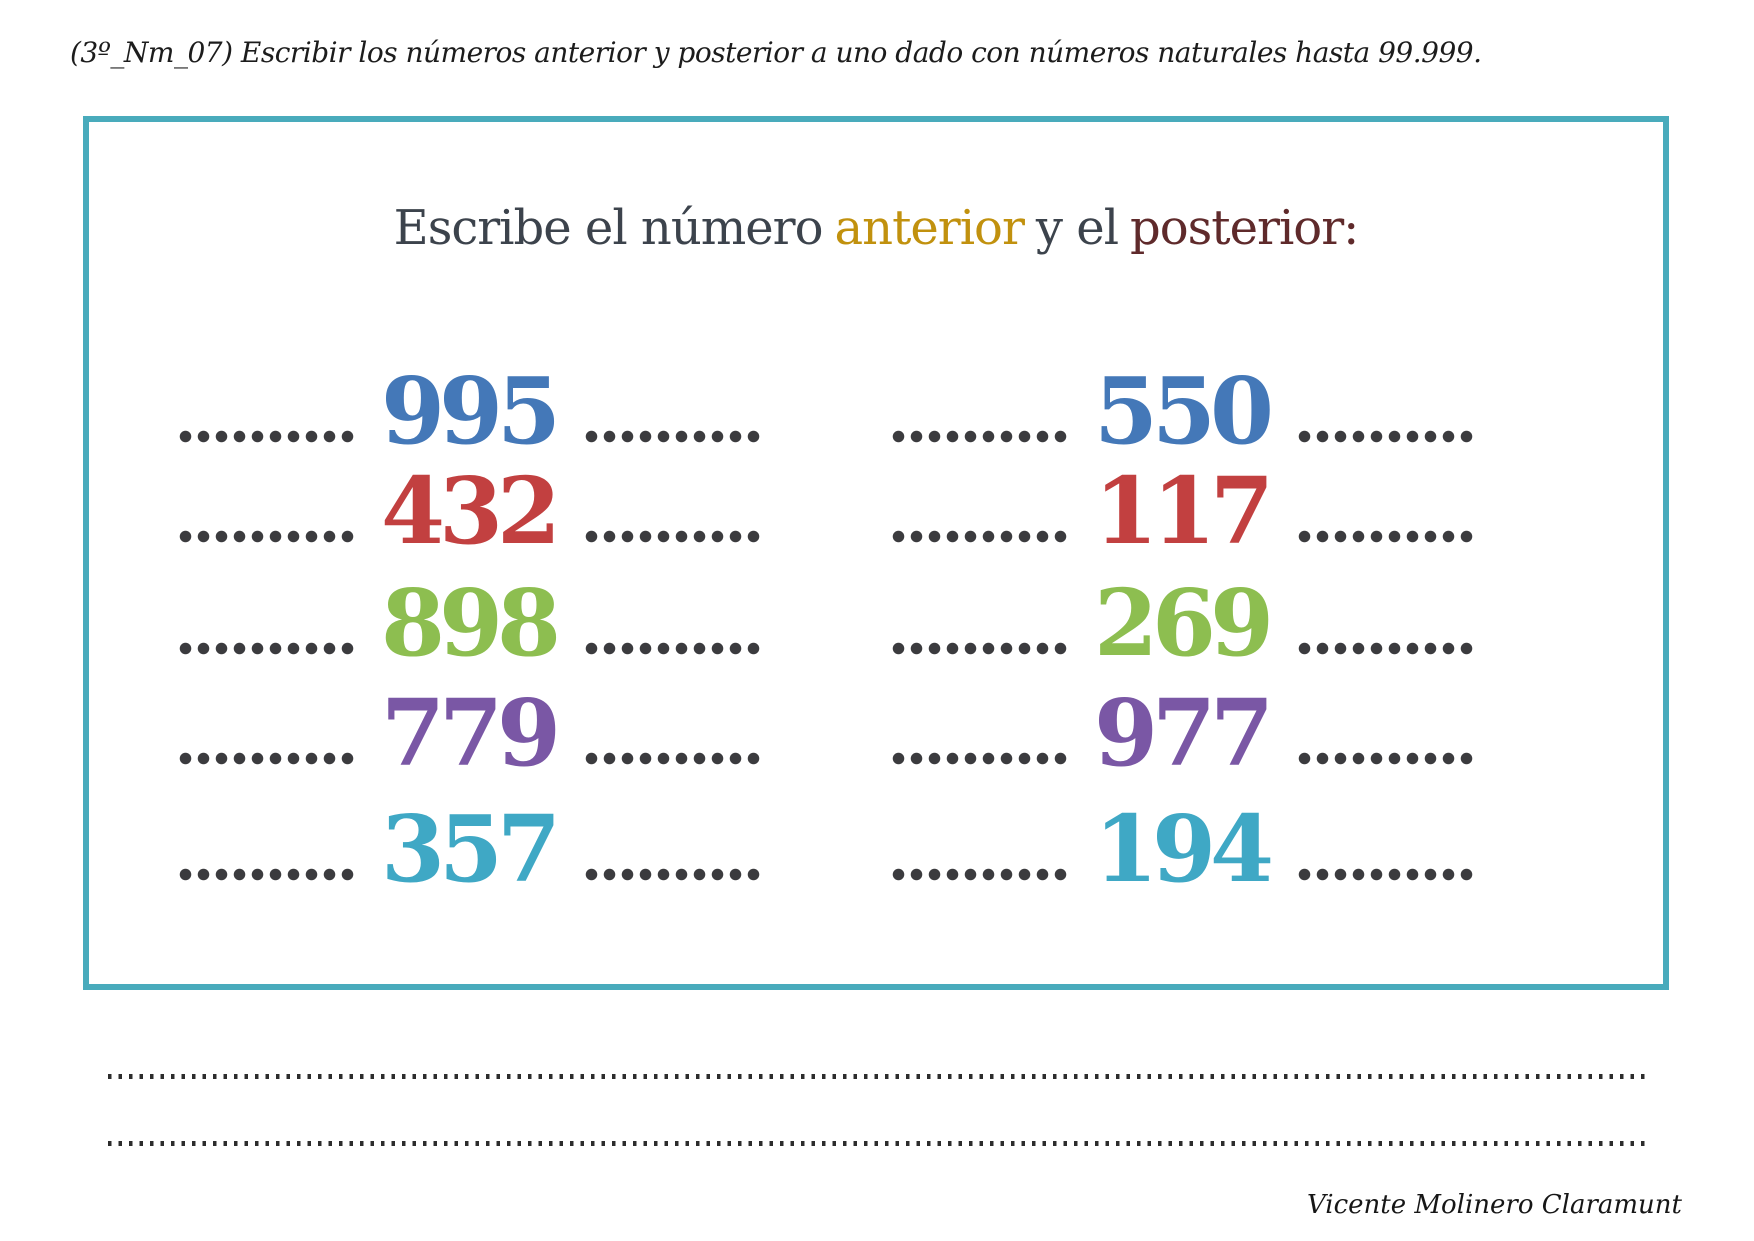 The image size is (1754, 1241). What do you see at coordinates (470, 849) in the screenshot?
I see `given-number: 357` at bounding box center [470, 849].